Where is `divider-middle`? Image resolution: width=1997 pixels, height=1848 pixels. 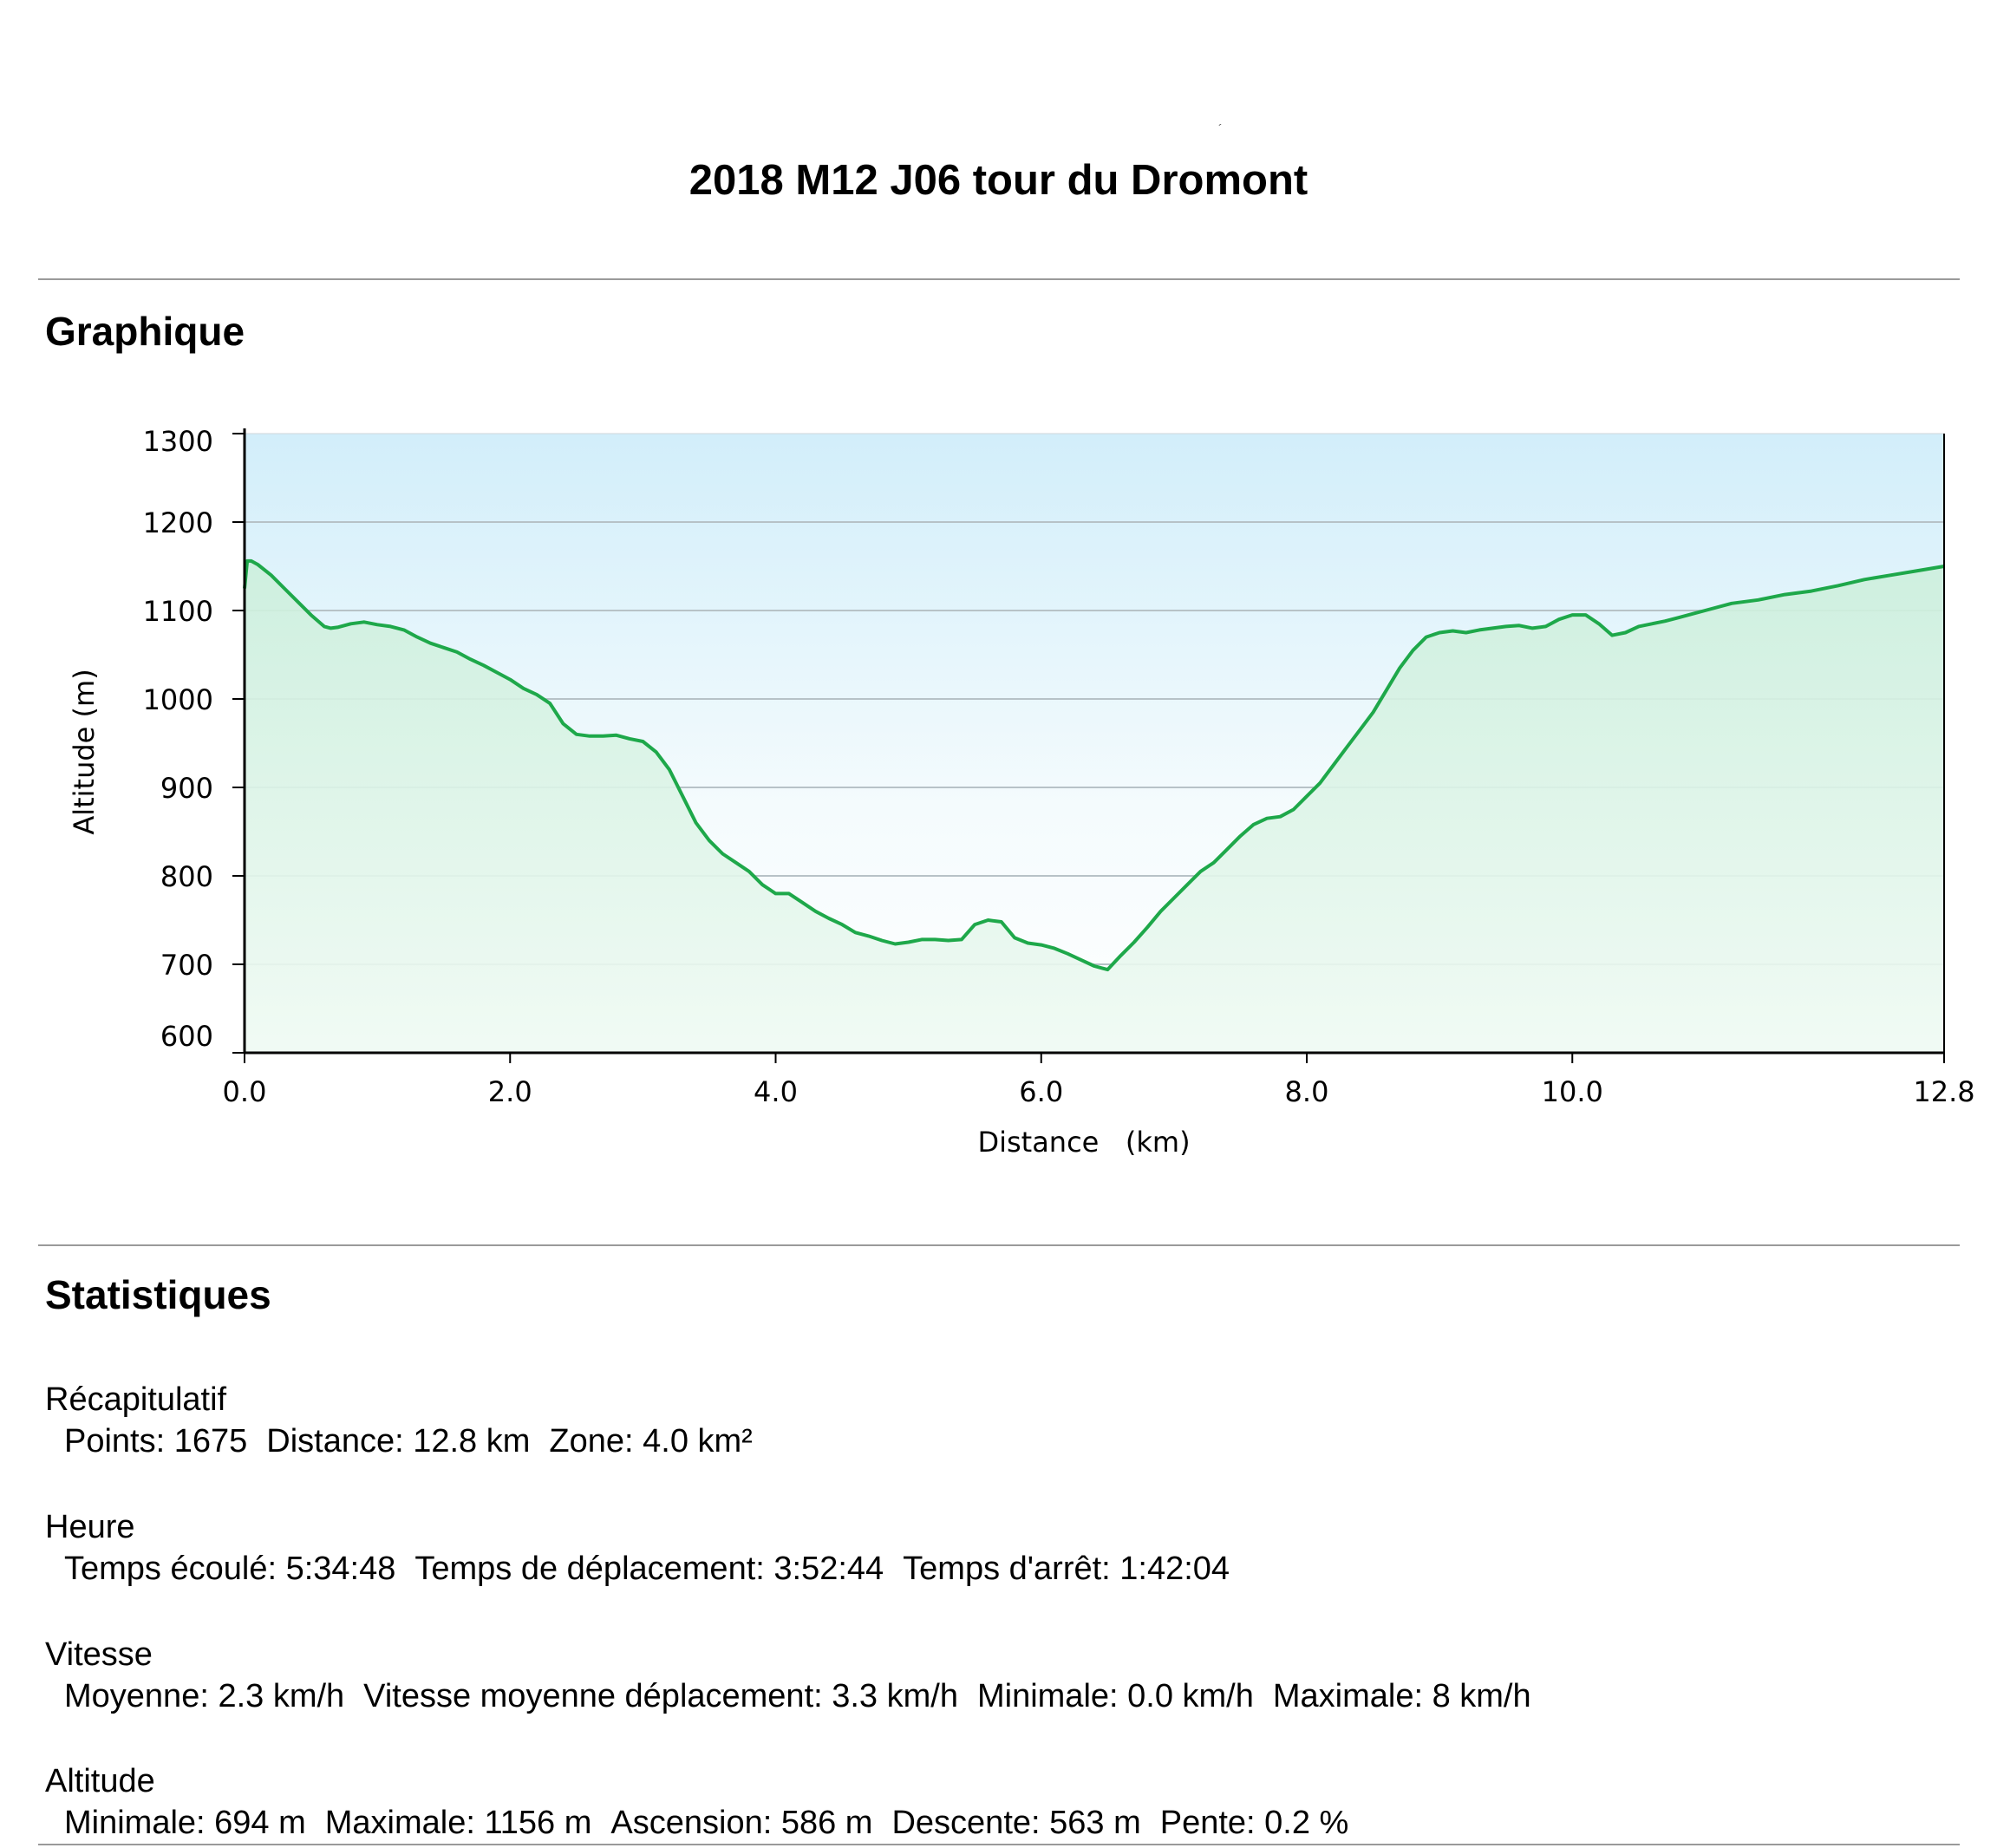
divider-middle is located at coordinates (999, 1245).